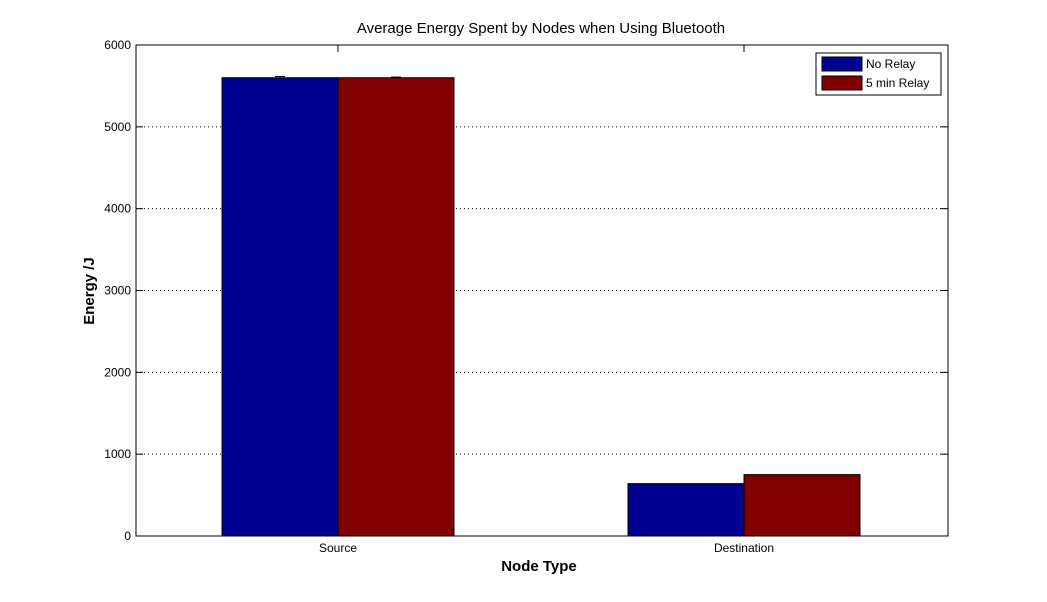 The height and width of the screenshot is (602, 1047). Describe the element at coordinates (686, 510) in the screenshot. I see `bar-destination-no-relay` at that location.